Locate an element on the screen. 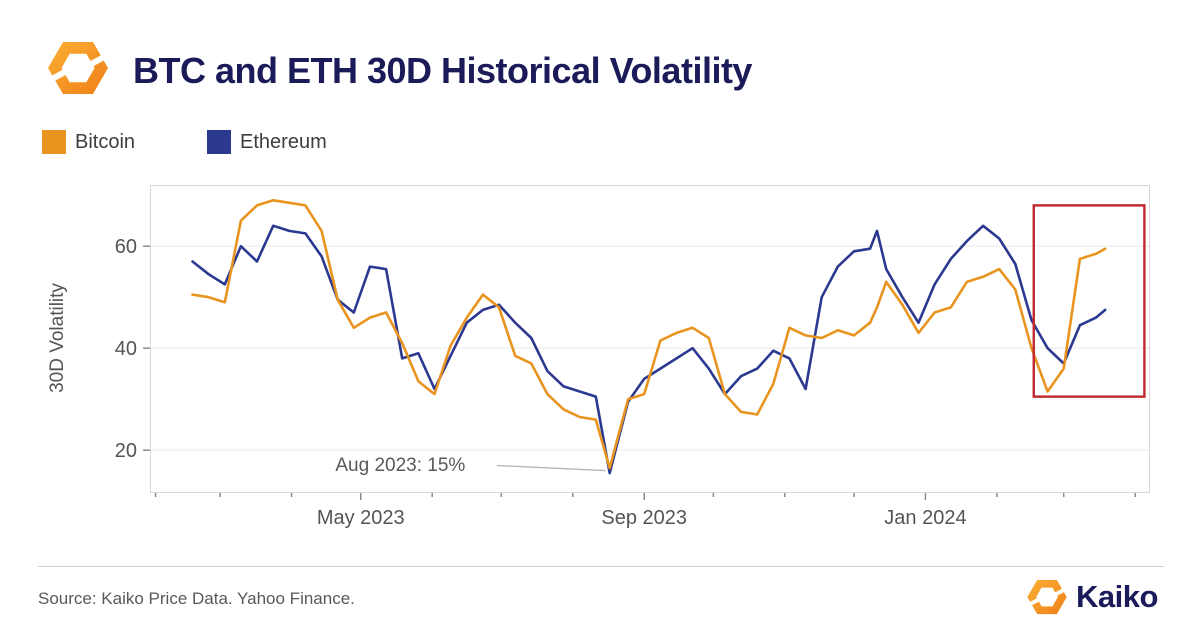 This screenshot has width=1200, height=628. footer-brand: Kaiko is located at coordinates (1092, 597).